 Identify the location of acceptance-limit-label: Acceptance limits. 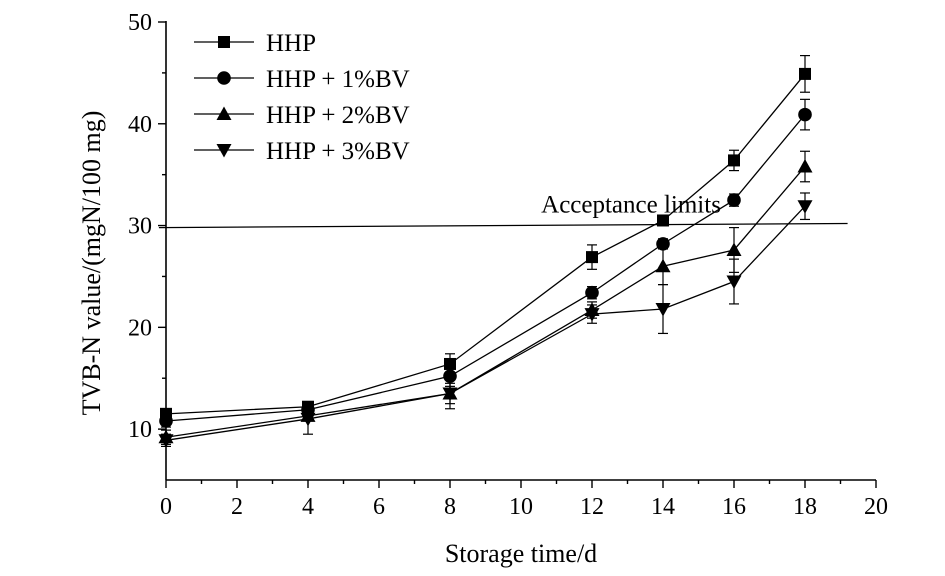
(631, 205).